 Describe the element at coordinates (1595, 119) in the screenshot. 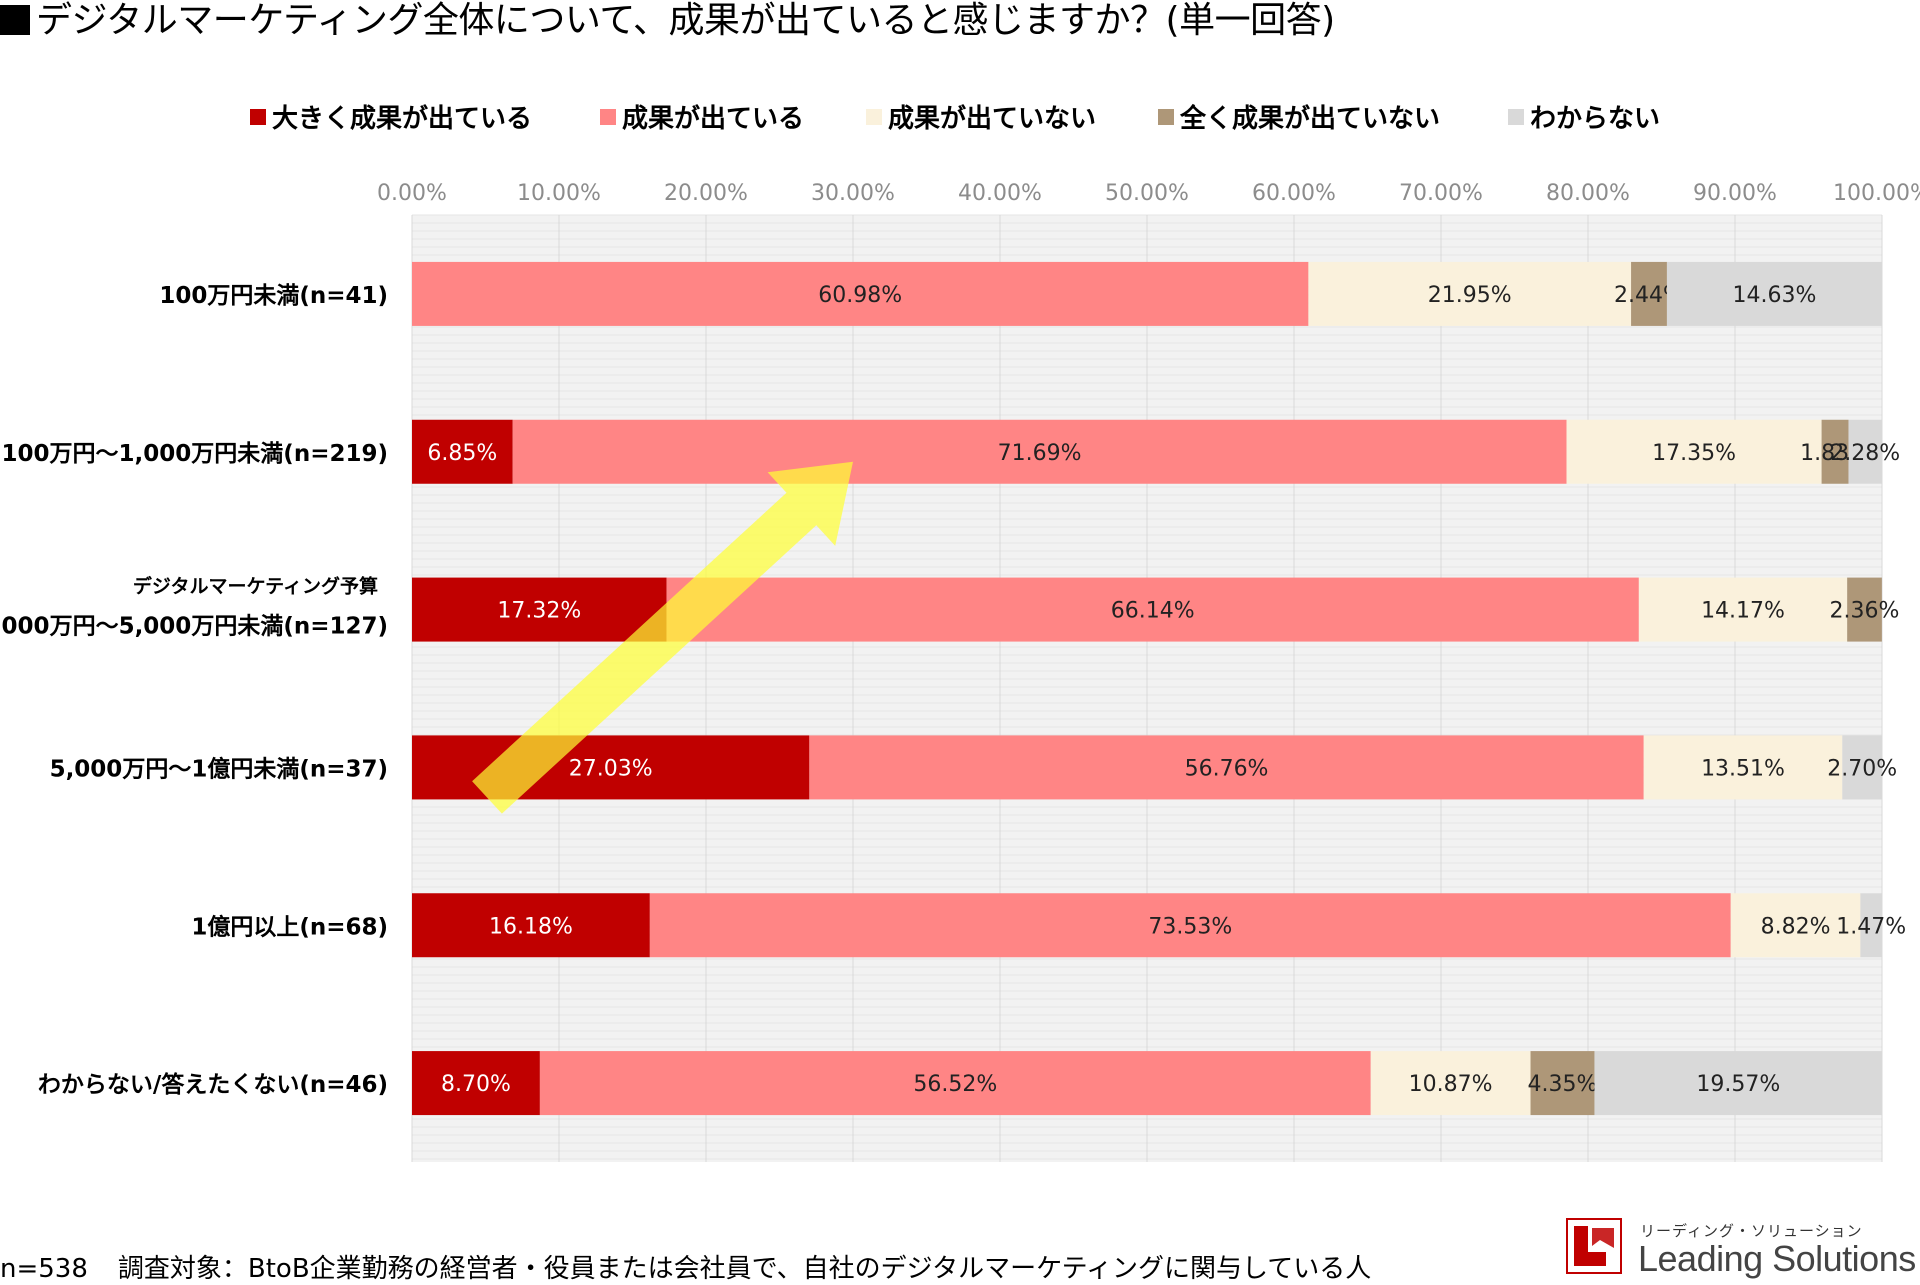

I see `legend-label: わからない` at that location.